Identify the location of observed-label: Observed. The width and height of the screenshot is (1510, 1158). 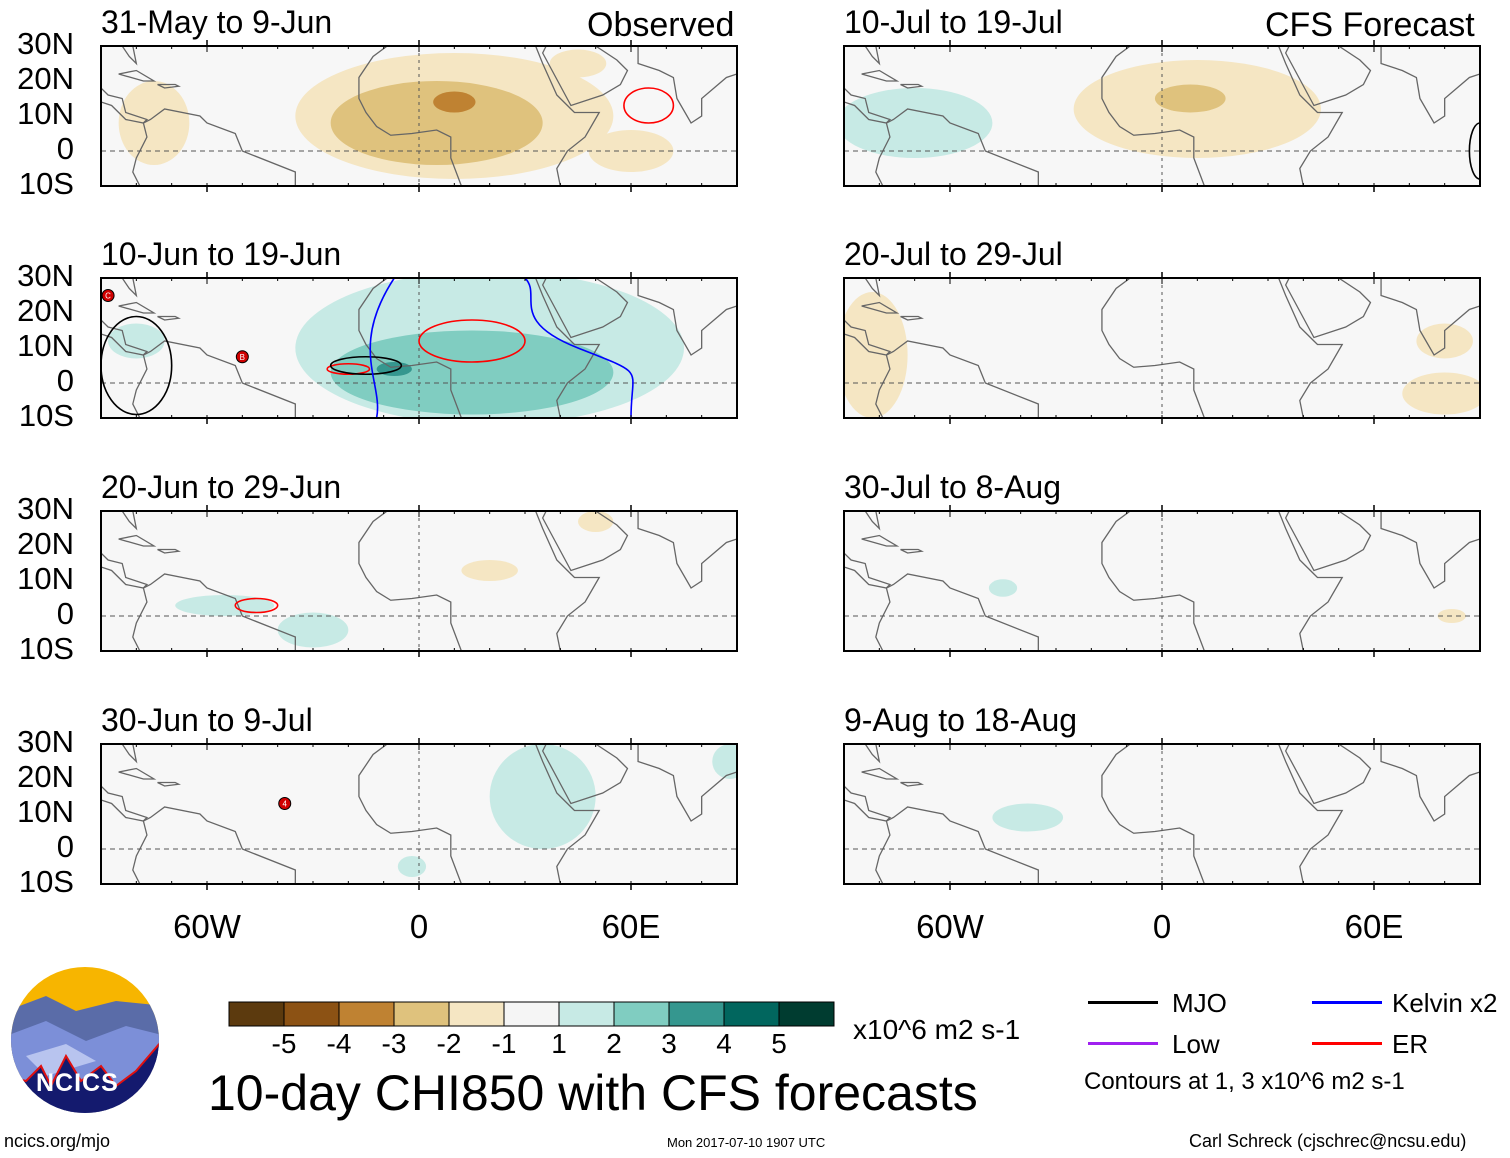
(661, 25).